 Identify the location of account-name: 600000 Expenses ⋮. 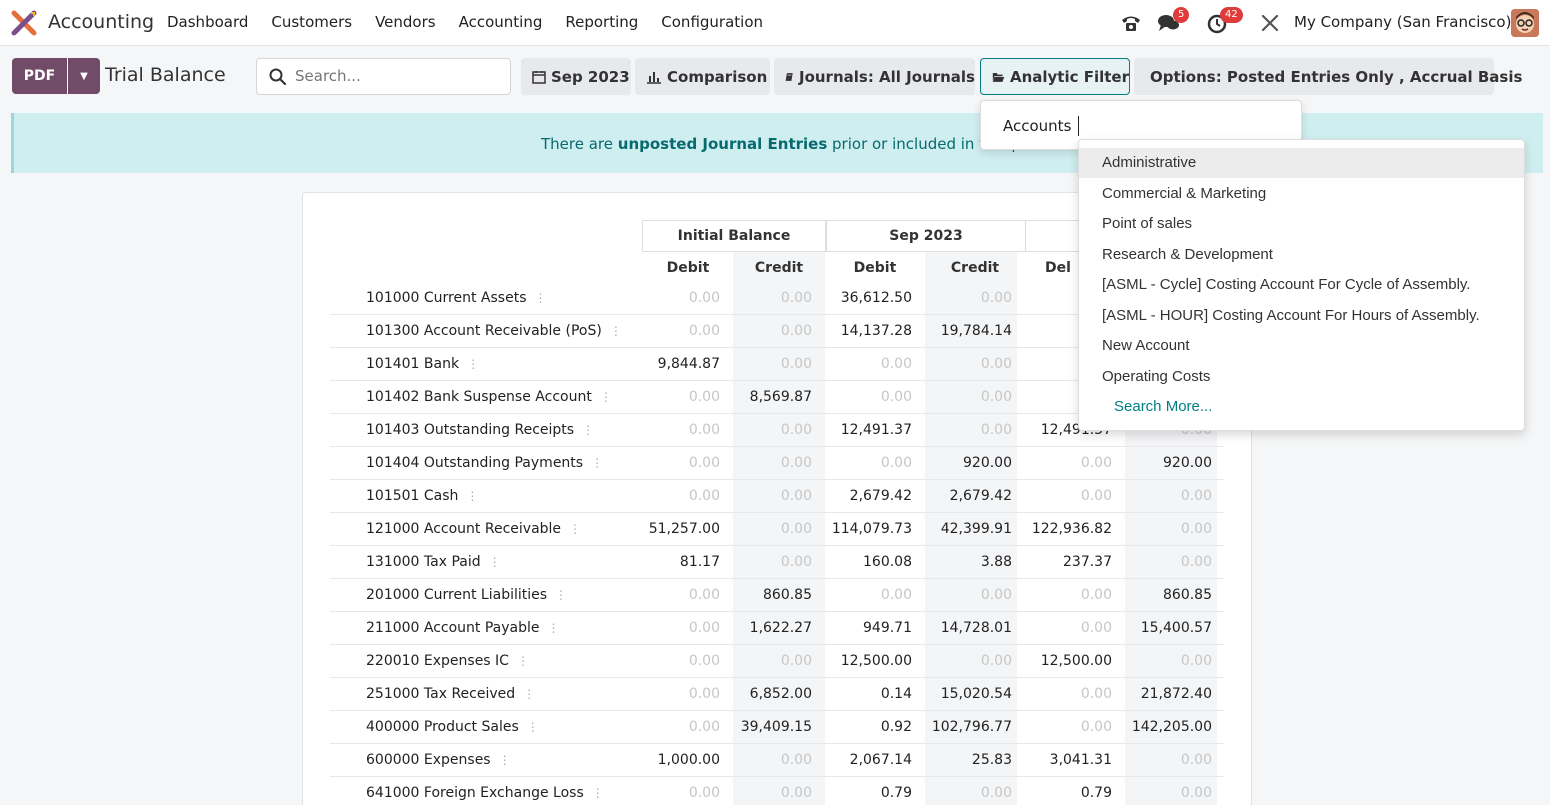
(438, 760).